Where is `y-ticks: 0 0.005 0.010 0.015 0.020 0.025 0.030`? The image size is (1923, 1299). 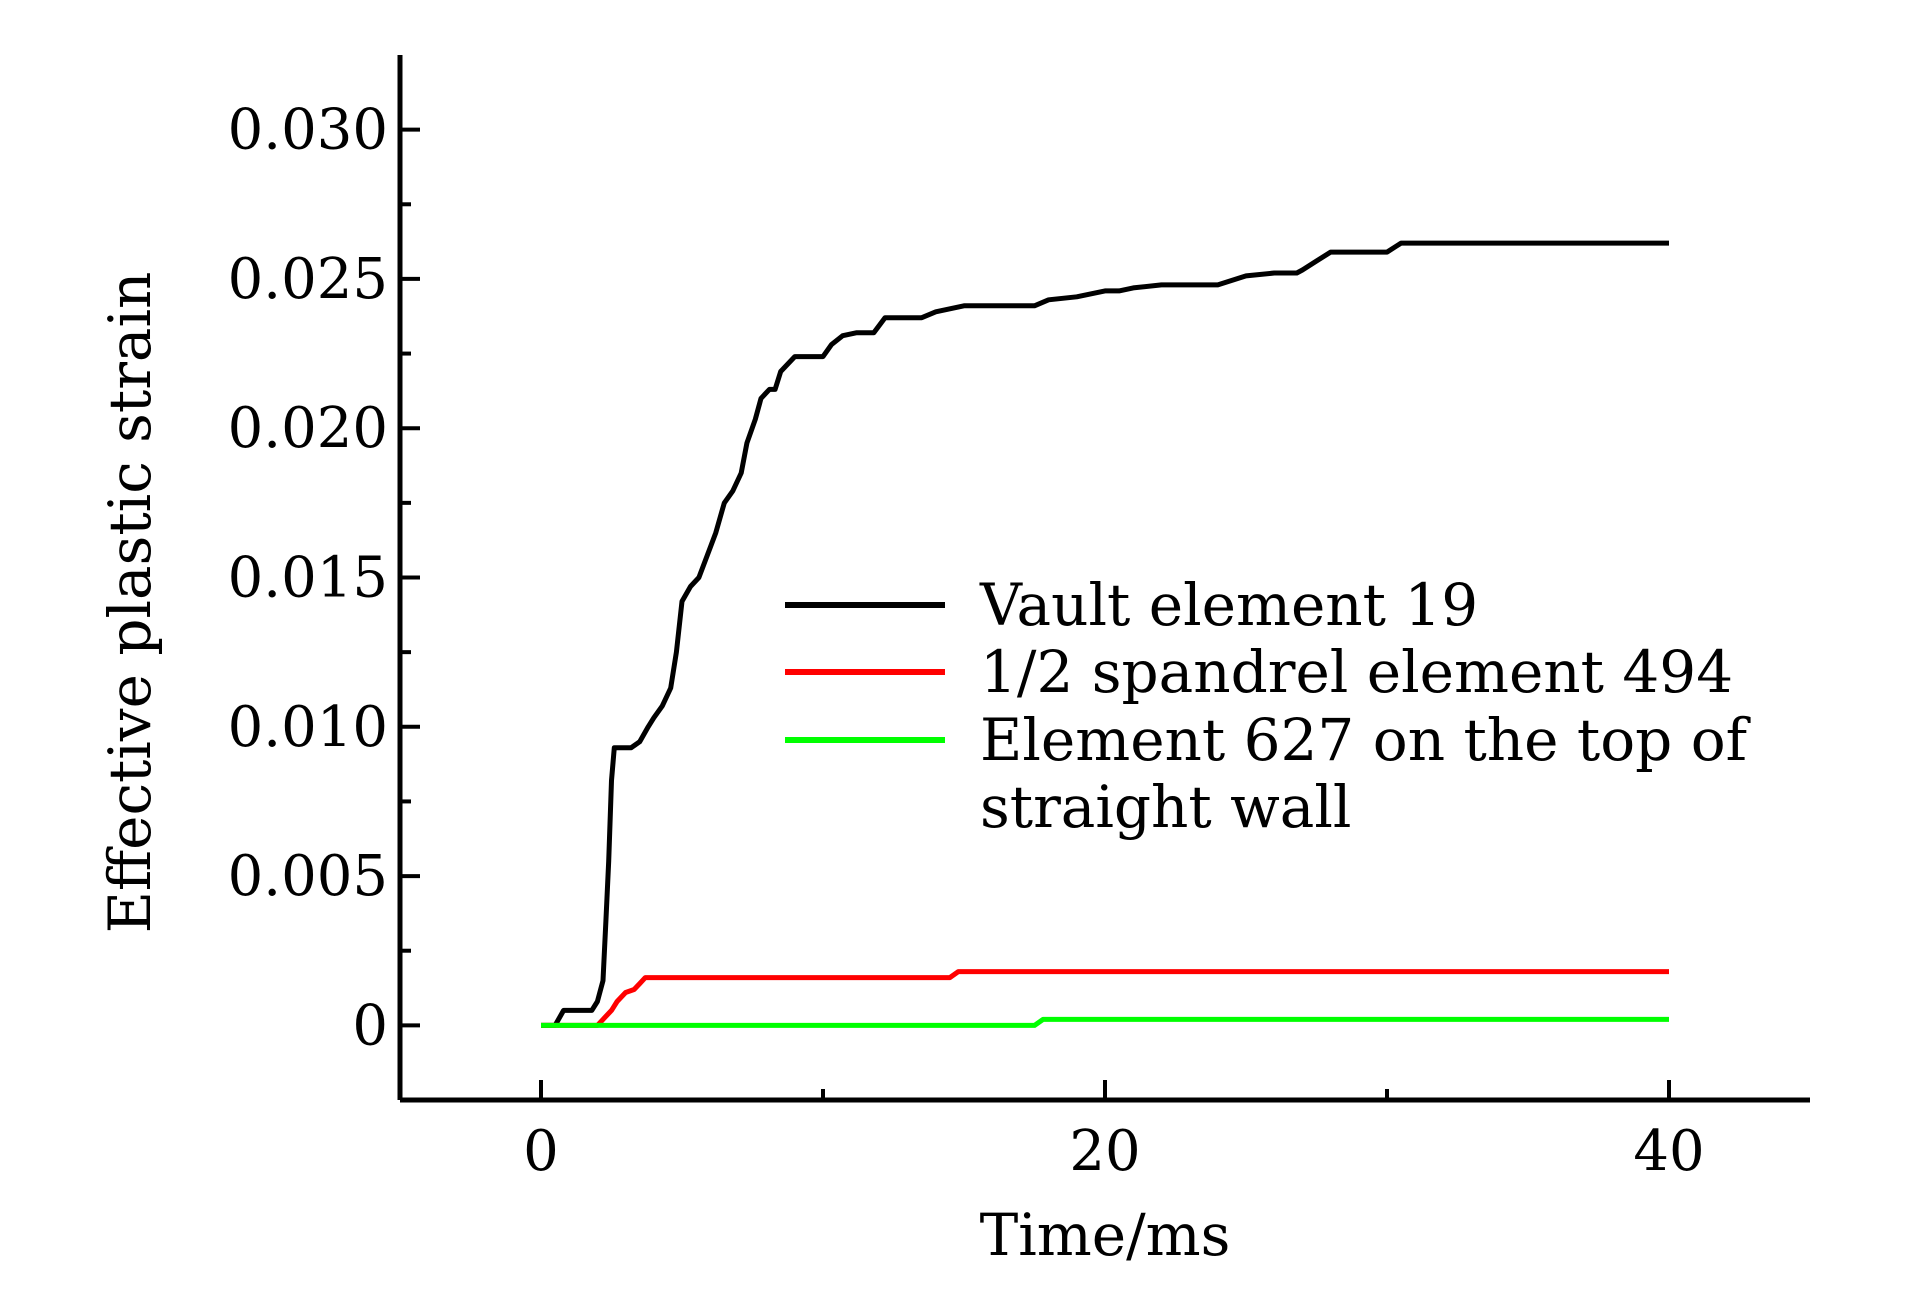 y-ticks: 0 0.005 0.010 0.015 0.020 0.025 0.030 is located at coordinates (324, 600).